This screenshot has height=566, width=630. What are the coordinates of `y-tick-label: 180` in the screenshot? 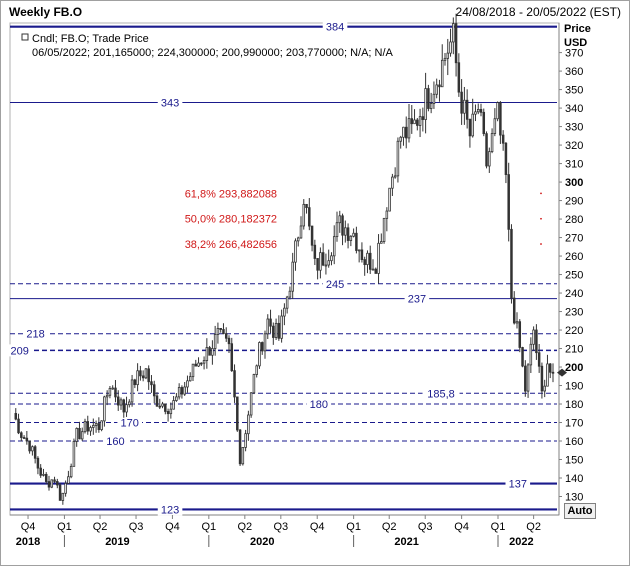 It's located at (574, 405).